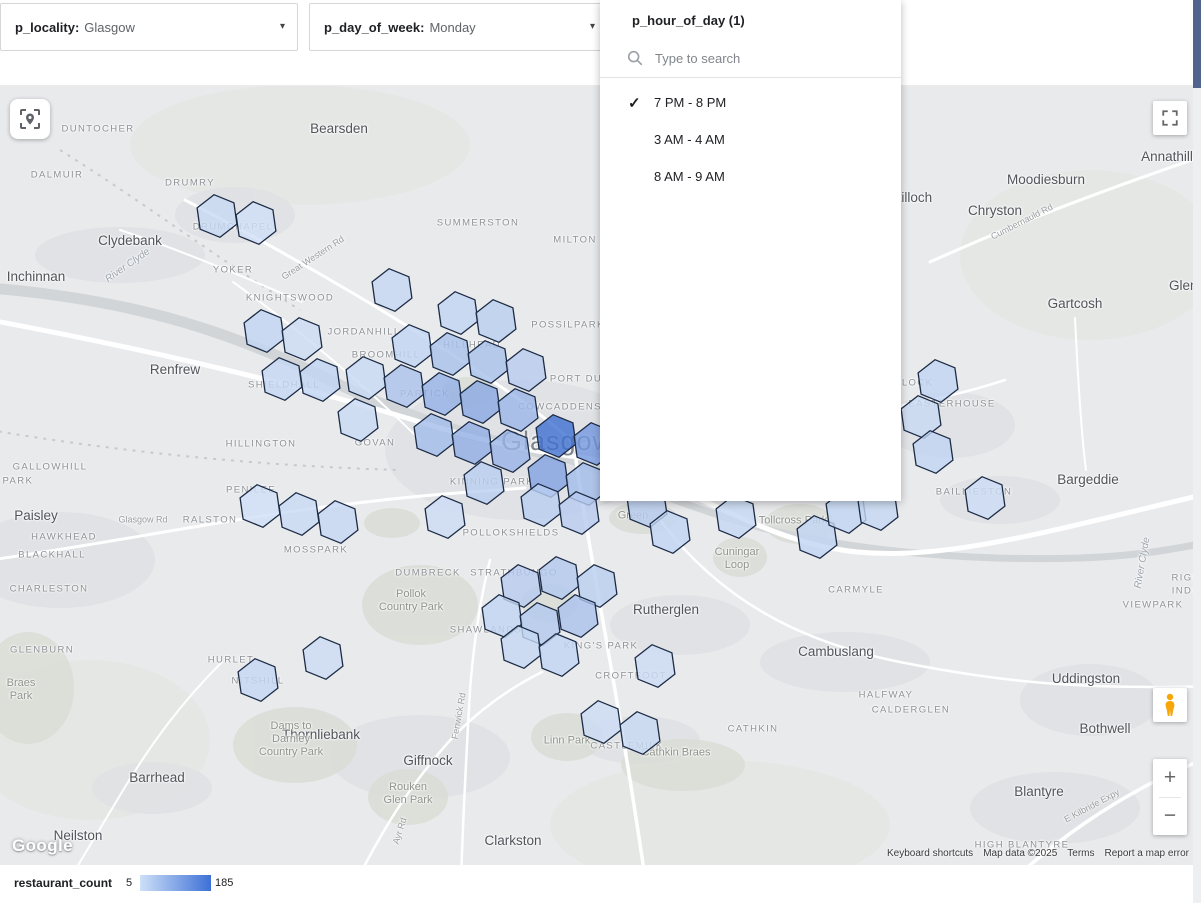 Image resolution: width=1201 pixels, height=903 pixels. I want to click on railway-lines, so click(200, 310).